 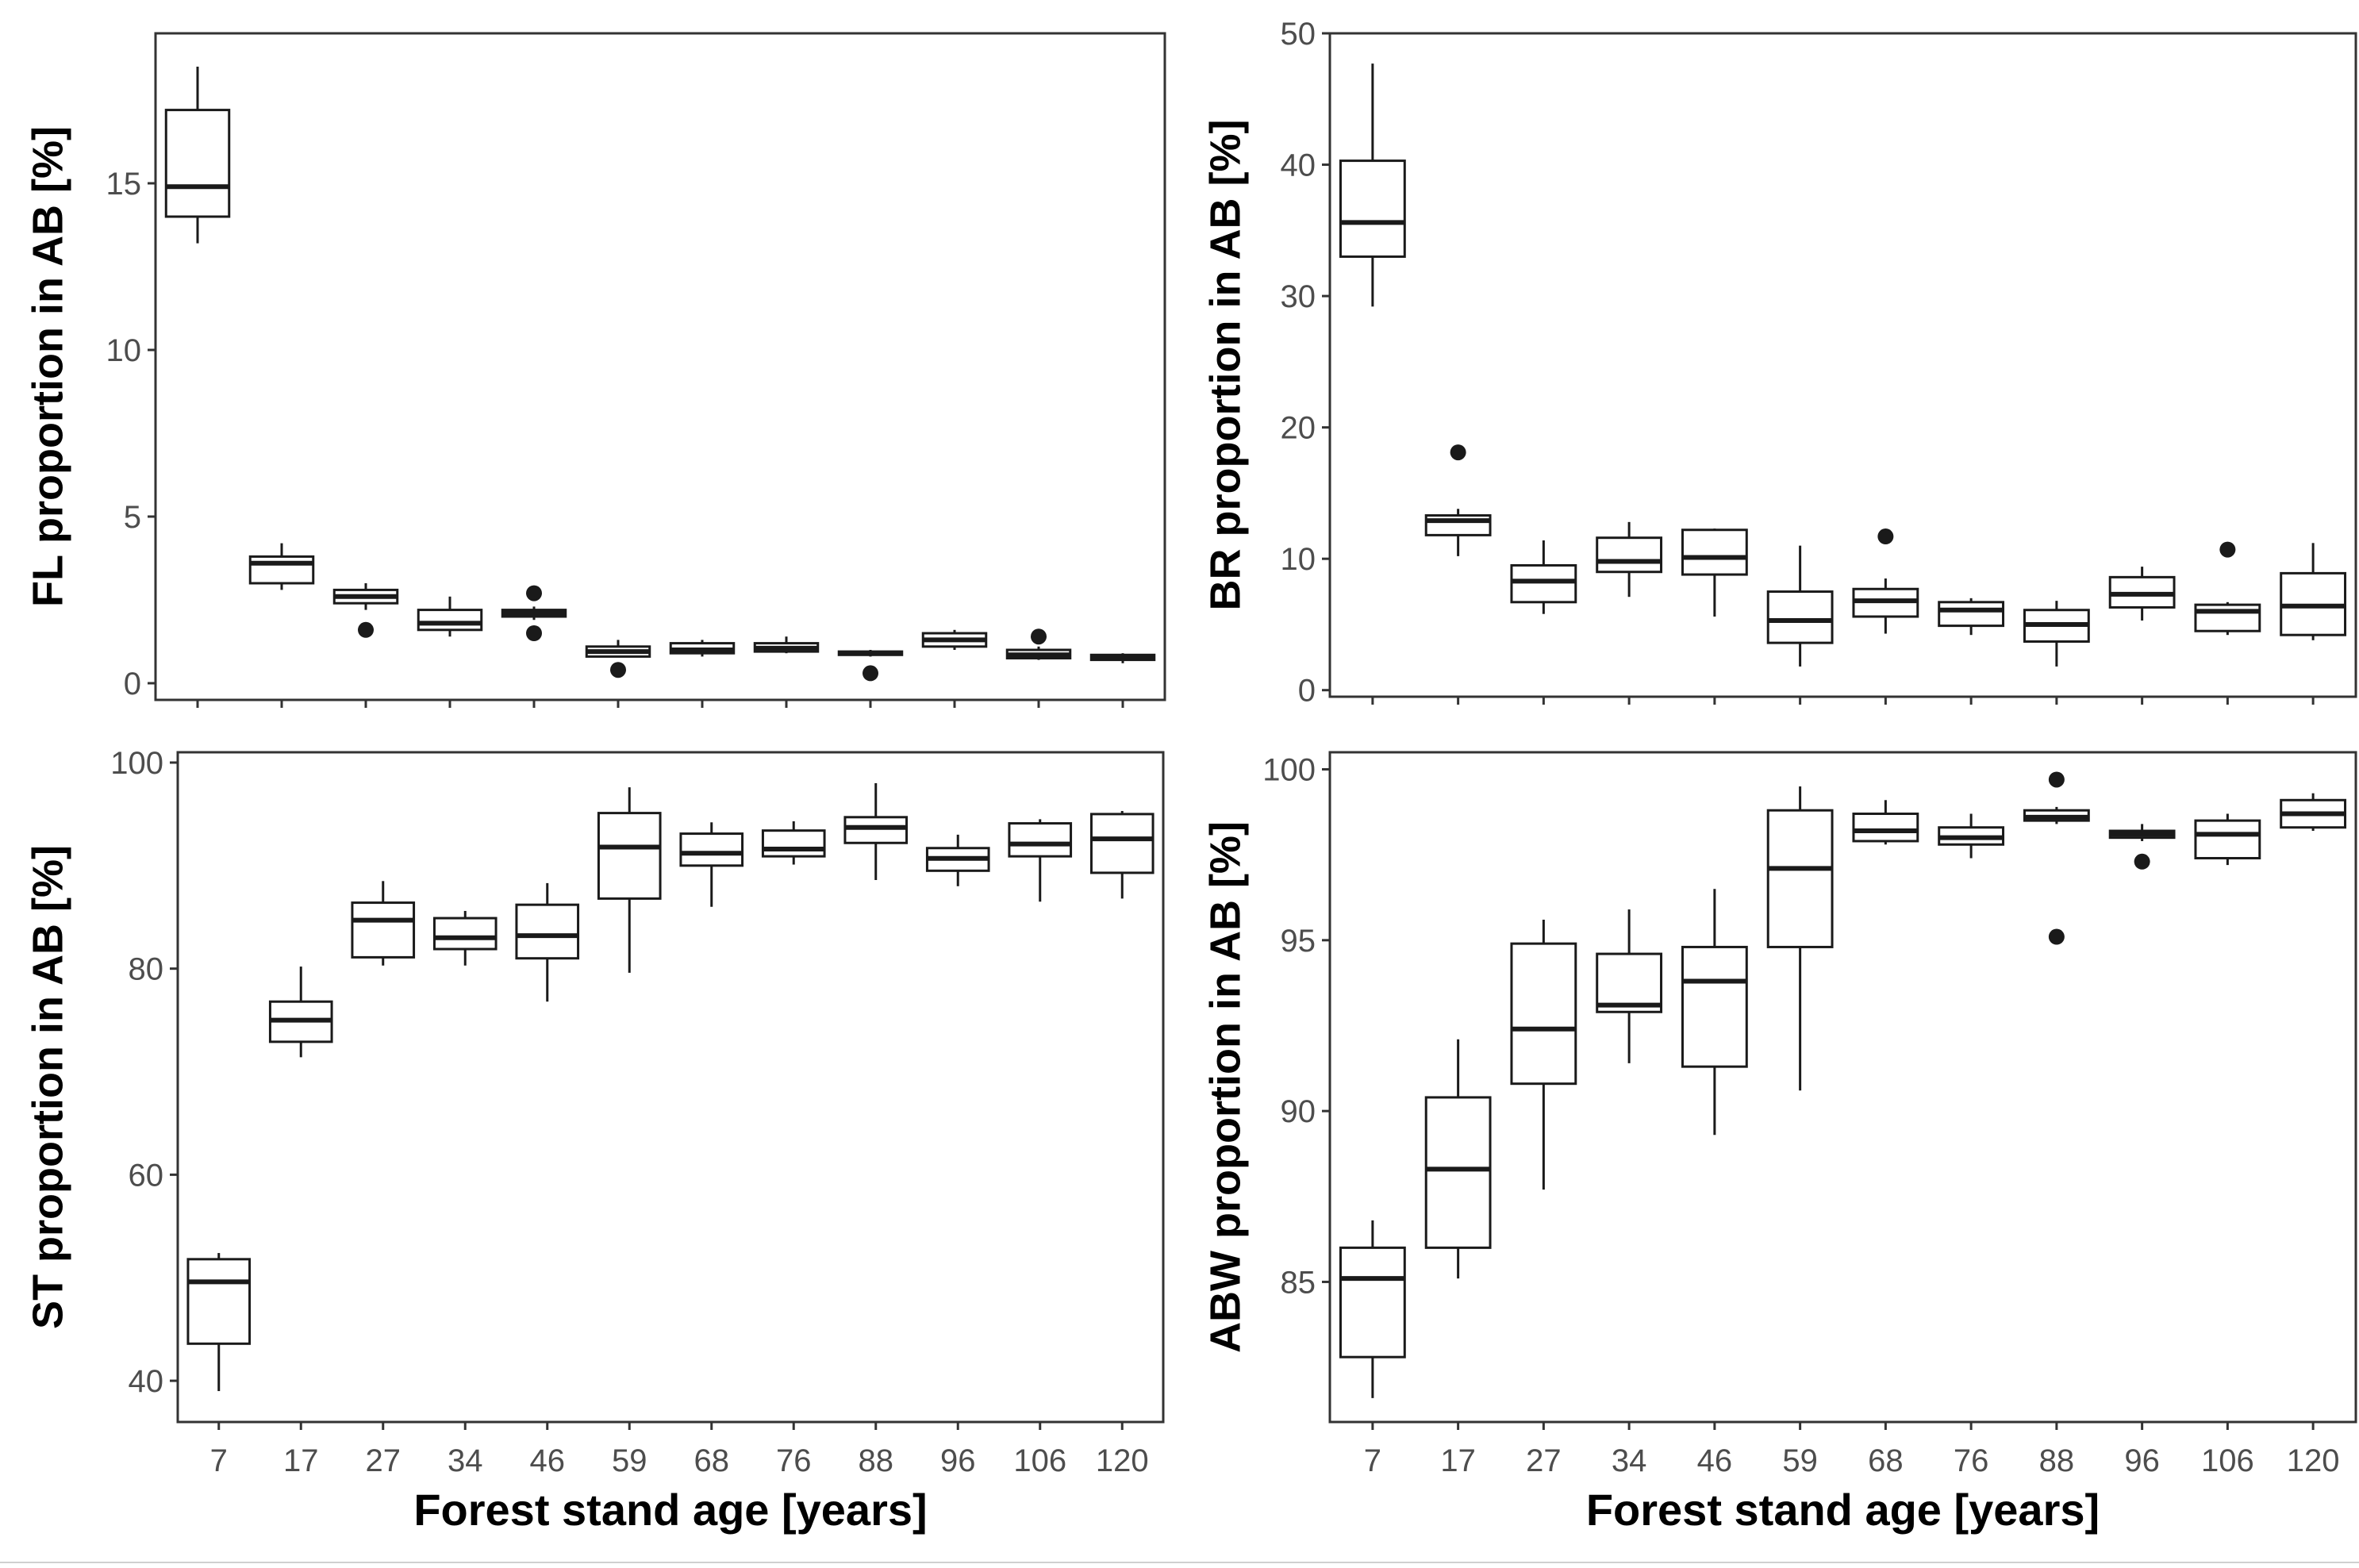 What do you see at coordinates (1630, 1460) in the screenshot?
I see `abw-x-tick-label: 34` at bounding box center [1630, 1460].